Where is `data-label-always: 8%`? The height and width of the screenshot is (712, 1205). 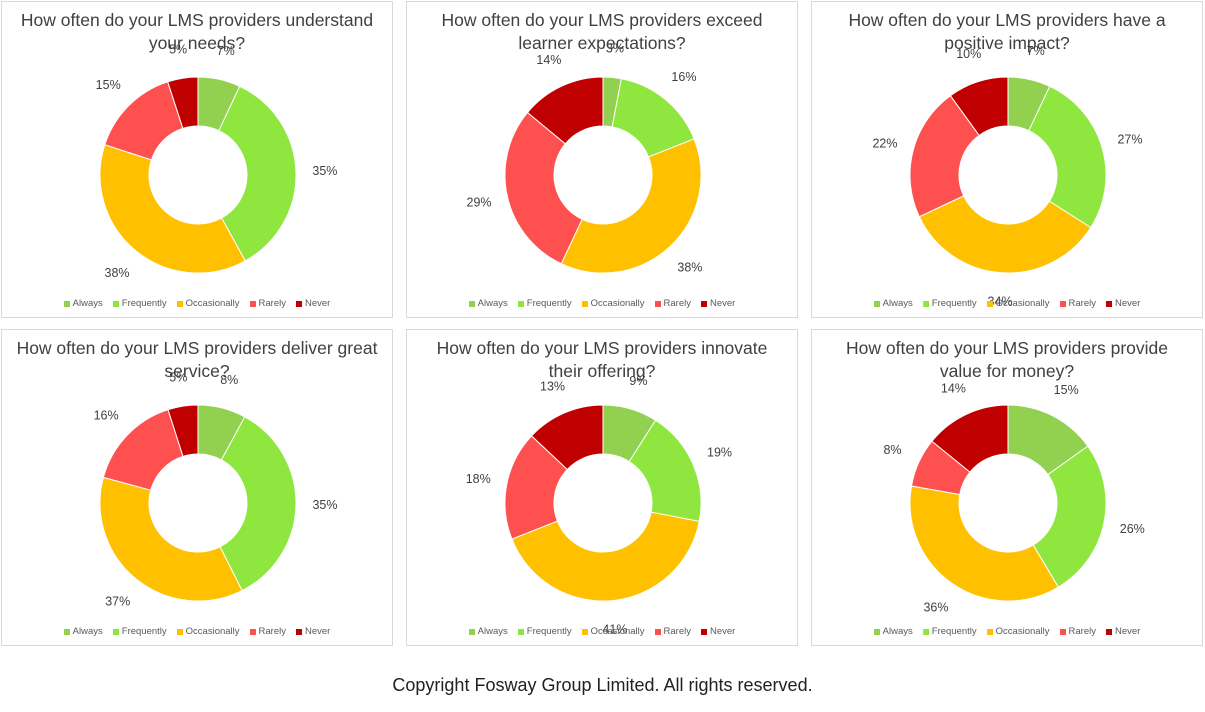
data-label-always: 8% is located at coordinates (229, 380).